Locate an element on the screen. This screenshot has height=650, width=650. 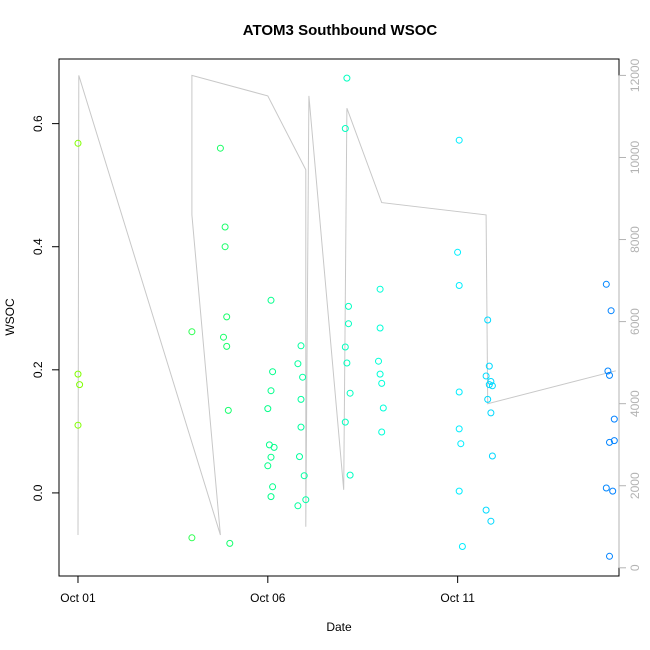
y-axis-left: 0.0 0.2 0.4 0.6 is located at coordinates (45, 308).